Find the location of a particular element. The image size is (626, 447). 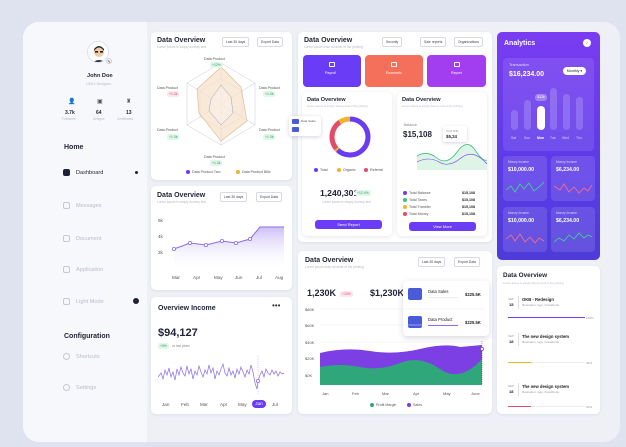

donut-badge: +12.4% is located at coordinates (363, 193).